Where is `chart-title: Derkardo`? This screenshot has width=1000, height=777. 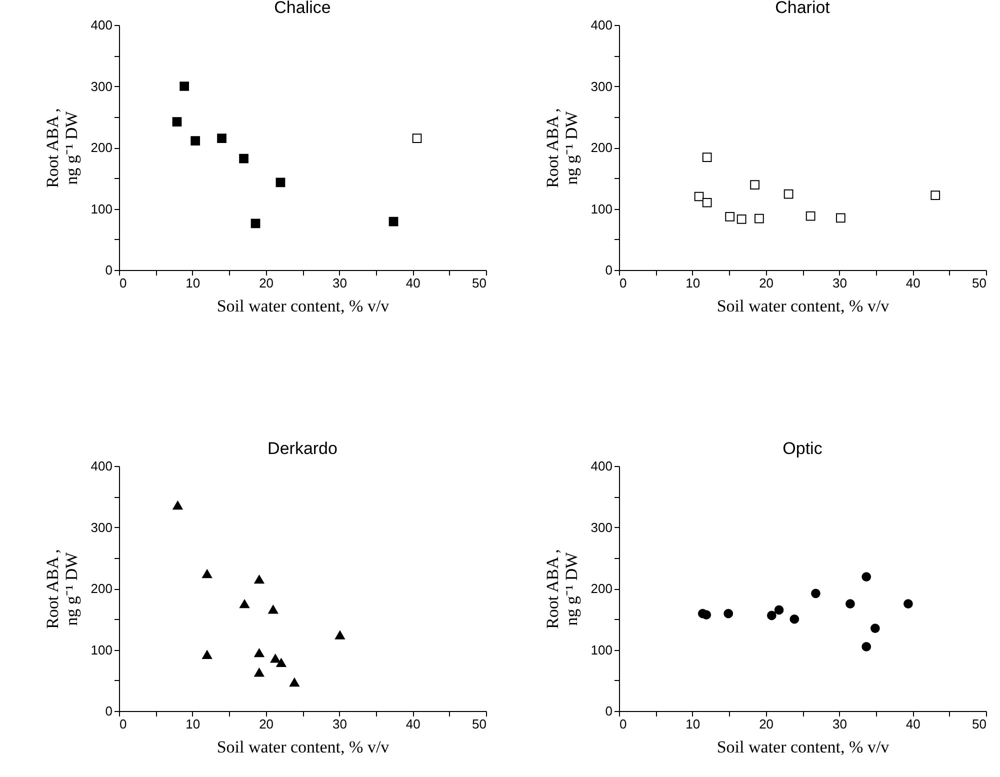
chart-title: Derkardo is located at coordinates (303, 448).